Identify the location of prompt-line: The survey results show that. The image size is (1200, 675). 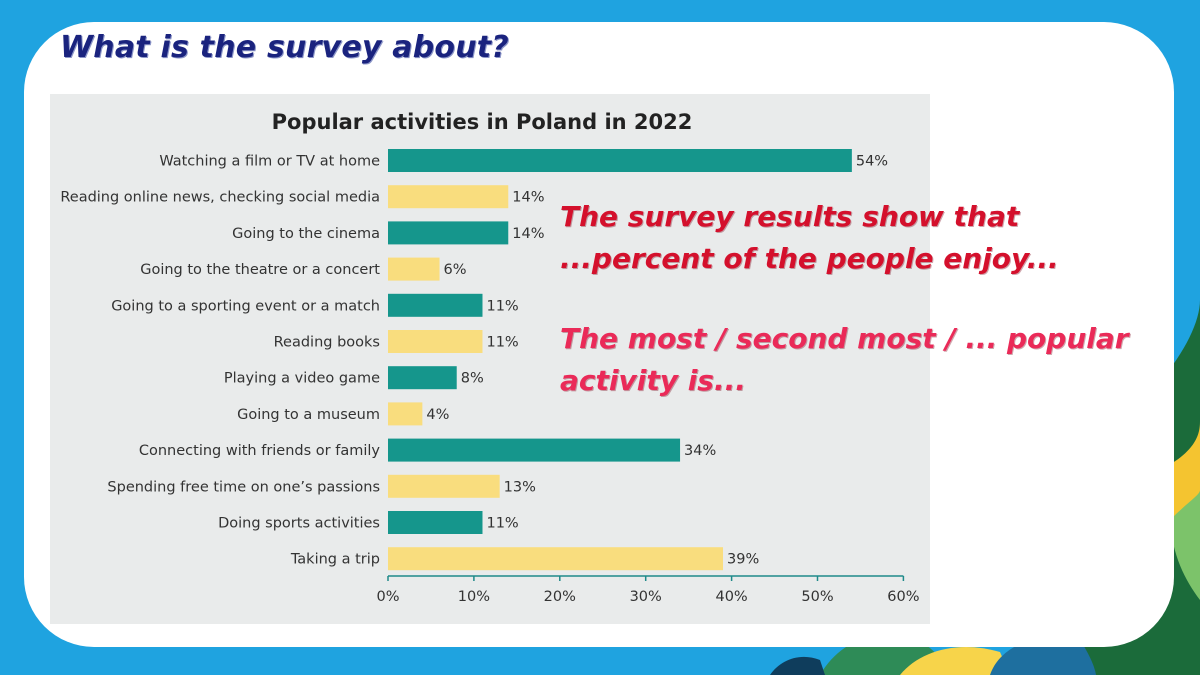
(790, 216).